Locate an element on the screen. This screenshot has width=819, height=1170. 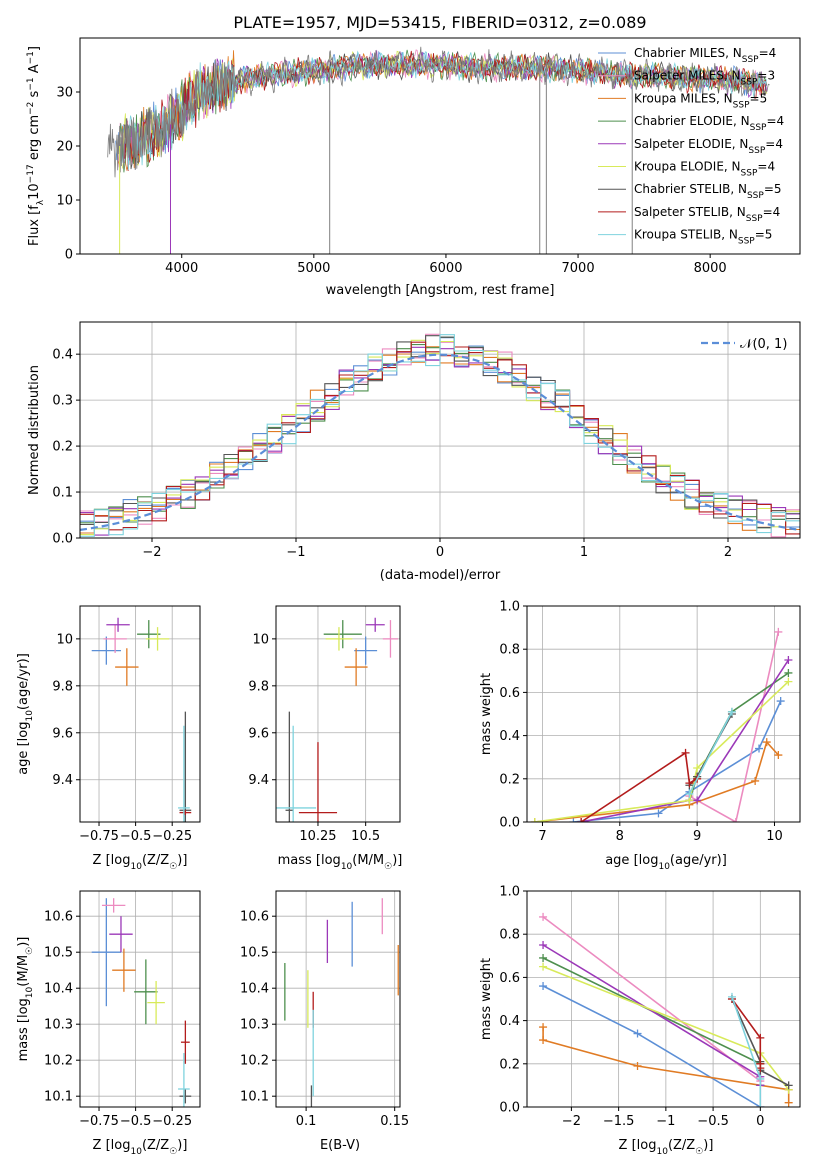
tick-label-x: 0.1 is located at coordinates (306, 1121).